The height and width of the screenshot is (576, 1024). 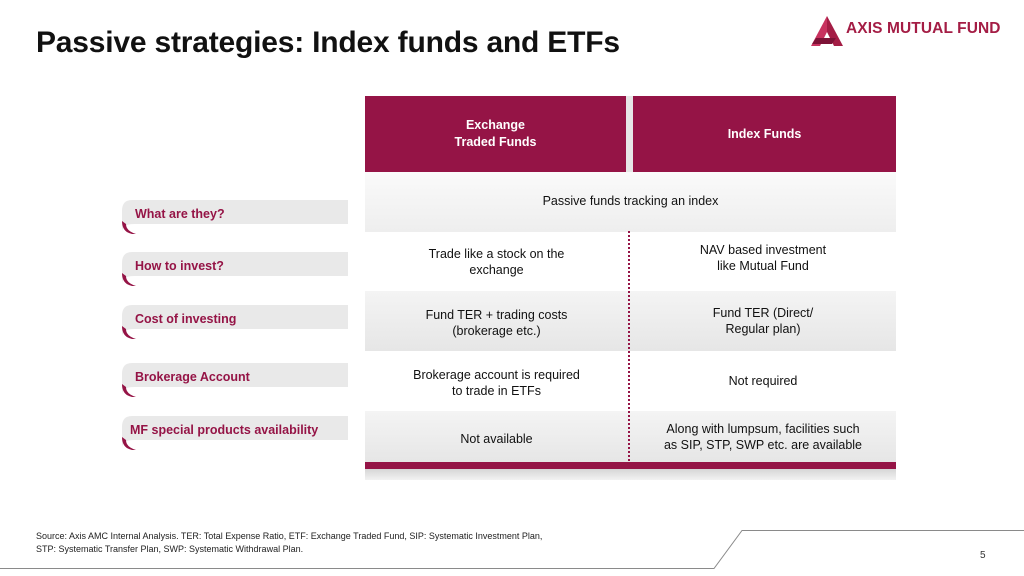 What do you see at coordinates (630, 474) in the screenshot?
I see `table-bottom-shadow` at bounding box center [630, 474].